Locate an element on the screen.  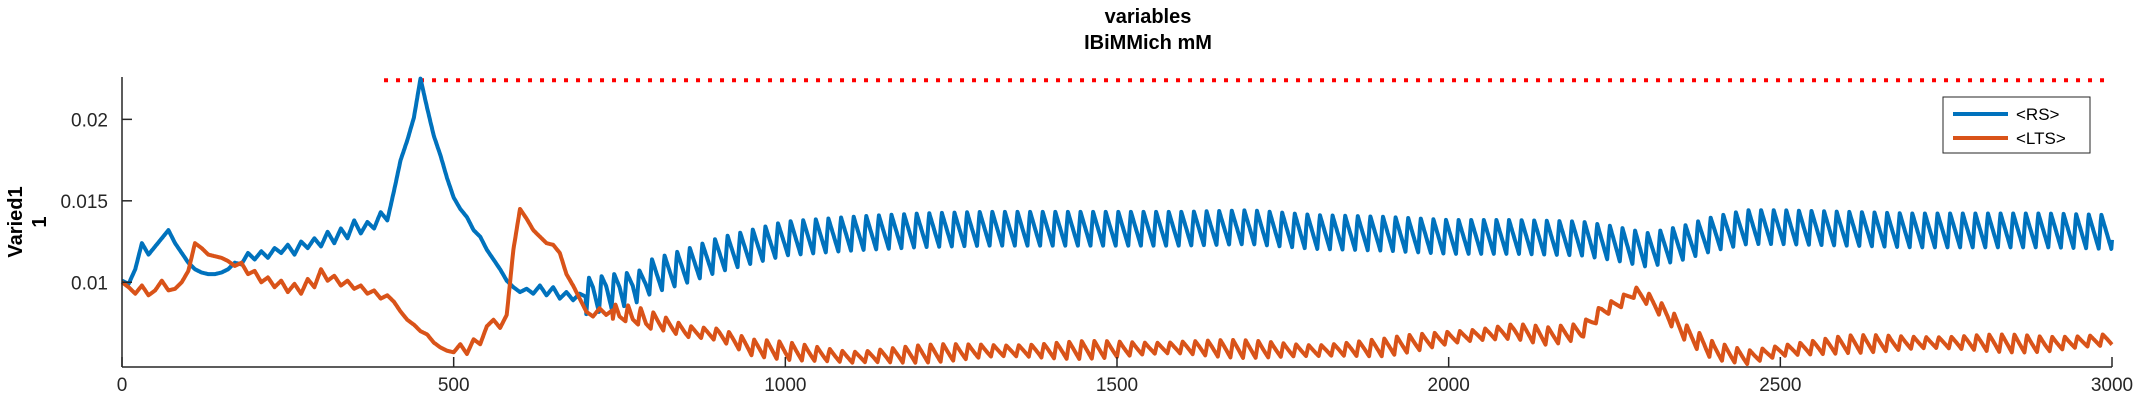
legend-label-lts: <LTS> is located at coordinates (2041, 138).